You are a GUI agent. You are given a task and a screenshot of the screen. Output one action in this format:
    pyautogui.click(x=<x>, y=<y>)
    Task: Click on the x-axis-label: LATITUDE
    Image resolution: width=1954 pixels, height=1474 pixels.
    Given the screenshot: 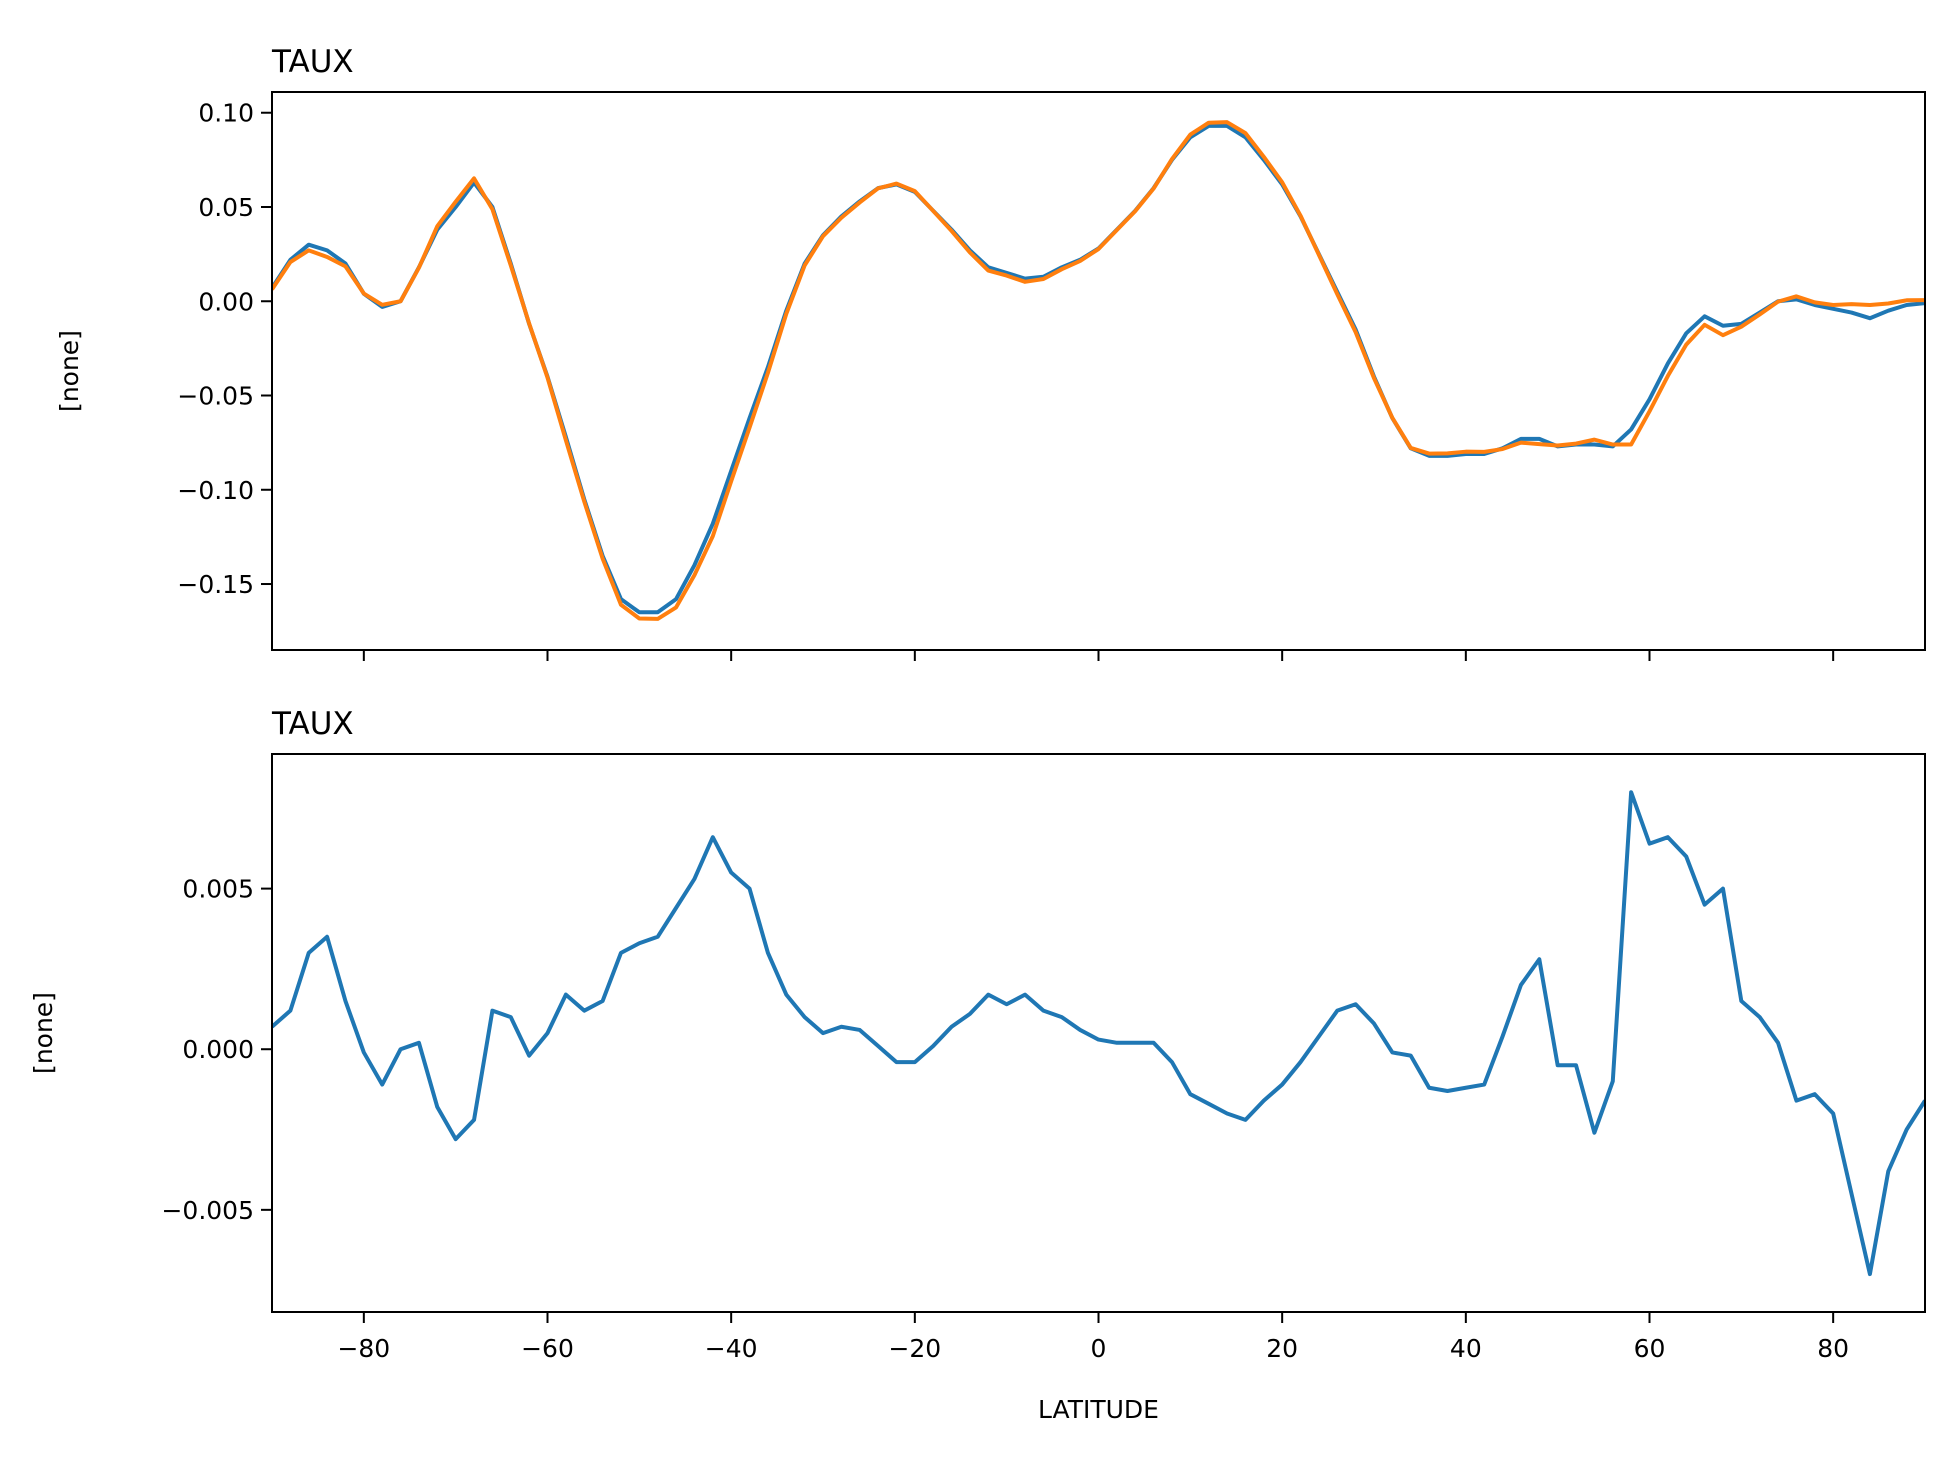 What is the action you would take?
    pyautogui.click(x=1098, y=1409)
    